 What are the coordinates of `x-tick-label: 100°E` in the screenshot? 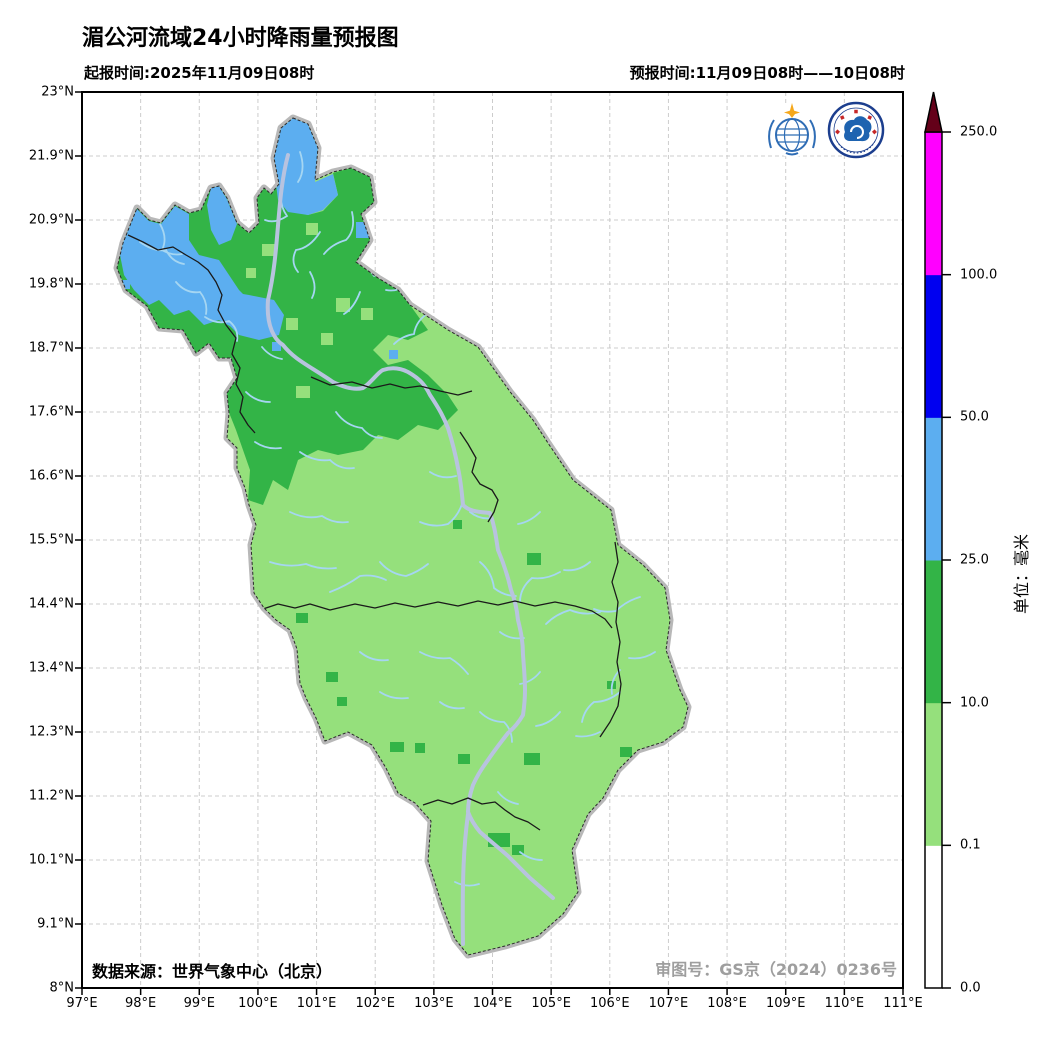 It's located at (258, 1003).